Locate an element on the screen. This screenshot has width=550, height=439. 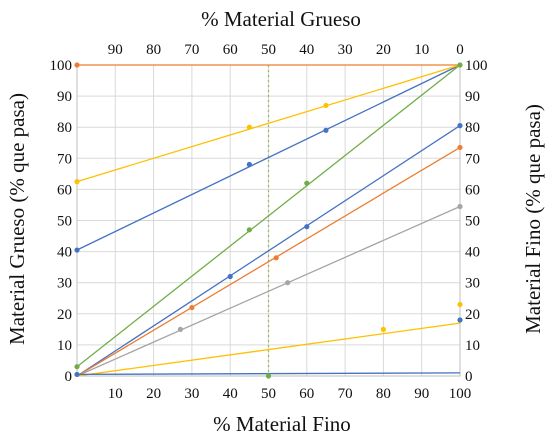
x-top-tick-label: 50 is located at coordinates (268, 50).